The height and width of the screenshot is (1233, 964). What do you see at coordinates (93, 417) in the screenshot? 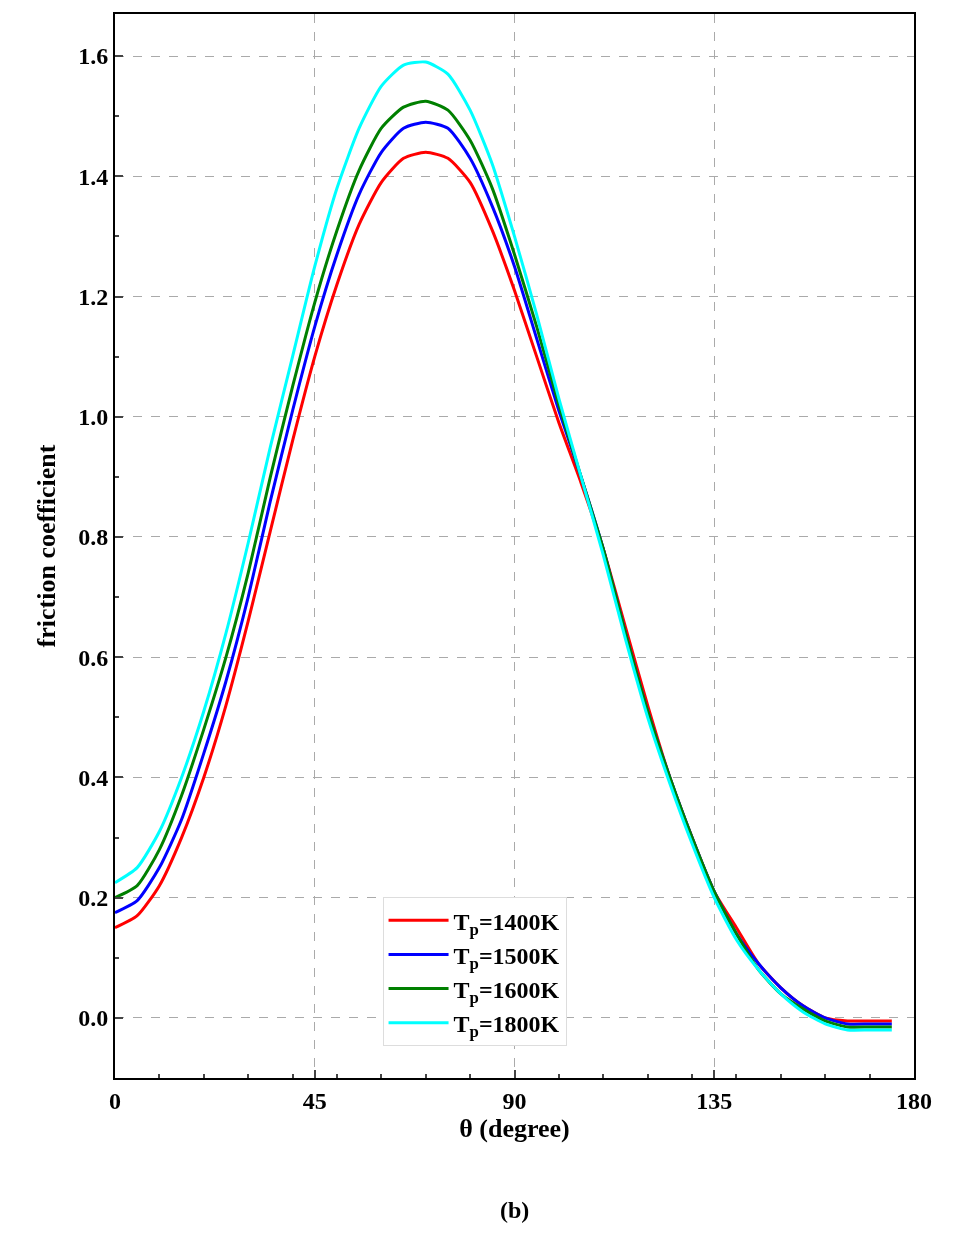
I see `y-tick-label: 1.0` at bounding box center [93, 417].